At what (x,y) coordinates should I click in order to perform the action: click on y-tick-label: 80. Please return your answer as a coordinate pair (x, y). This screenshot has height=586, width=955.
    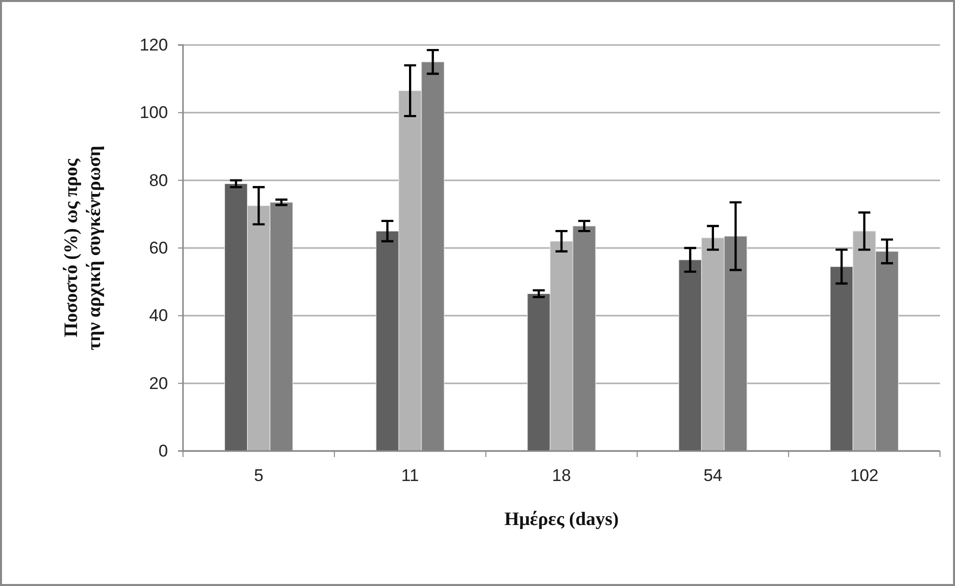
    Looking at the image, I should click on (158, 180).